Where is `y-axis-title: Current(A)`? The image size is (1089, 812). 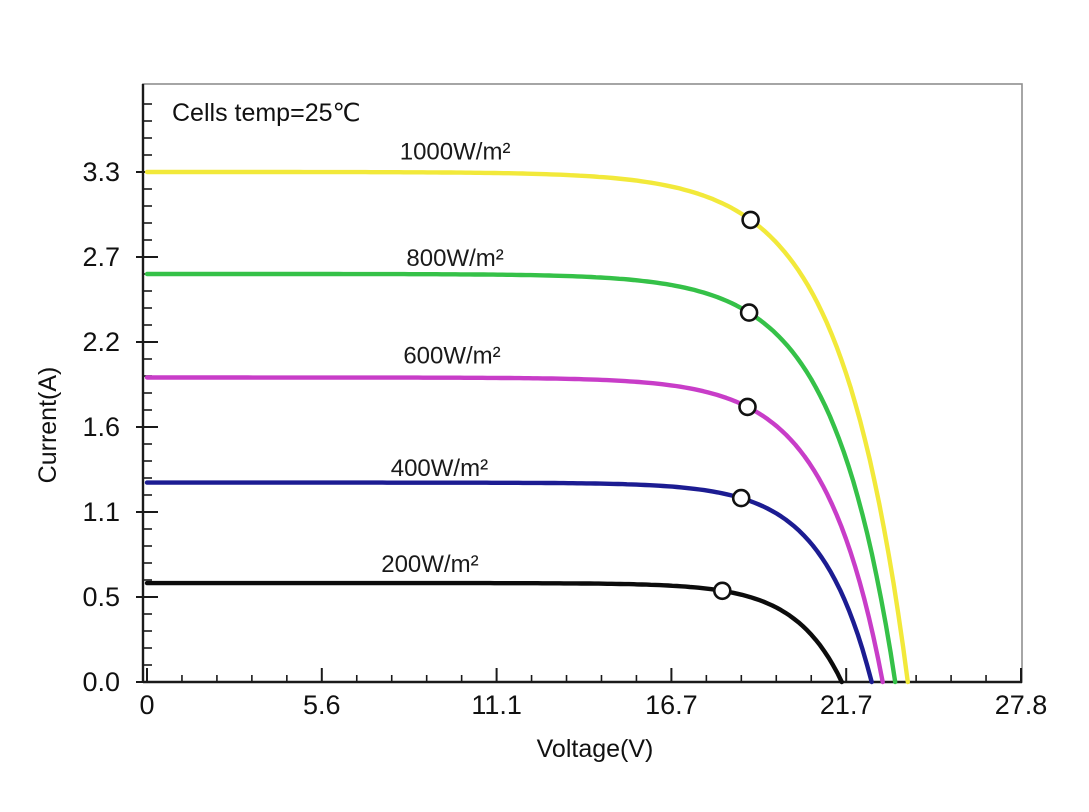 y-axis-title: Current(A) is located at coordinates (48, 425).